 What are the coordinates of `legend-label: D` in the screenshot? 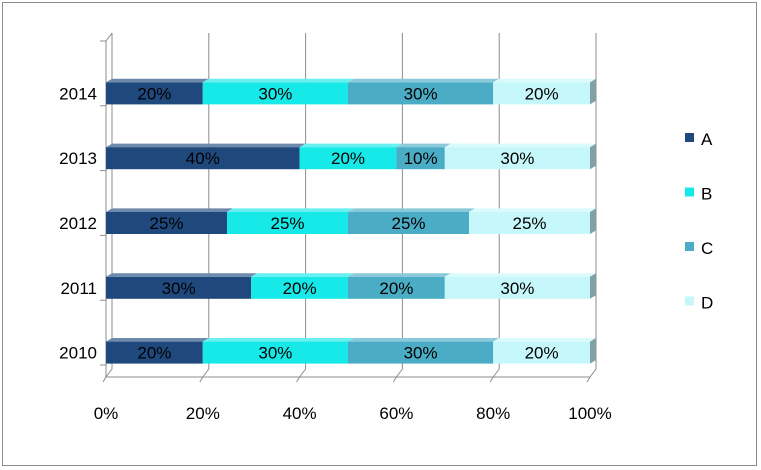 It's located at (707, 303).